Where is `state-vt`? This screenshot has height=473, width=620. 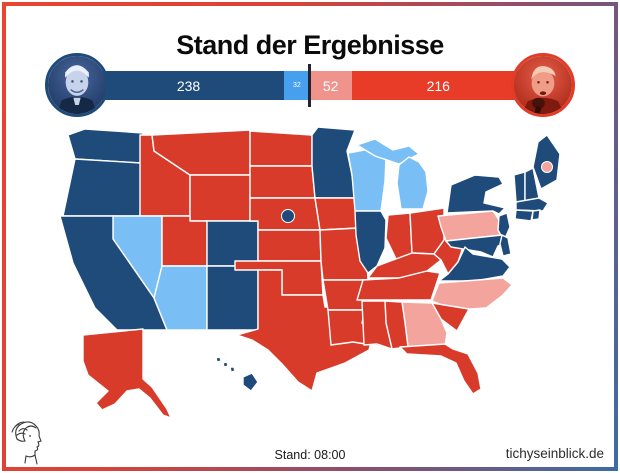
state-vt is located at coordinates (519, 187).